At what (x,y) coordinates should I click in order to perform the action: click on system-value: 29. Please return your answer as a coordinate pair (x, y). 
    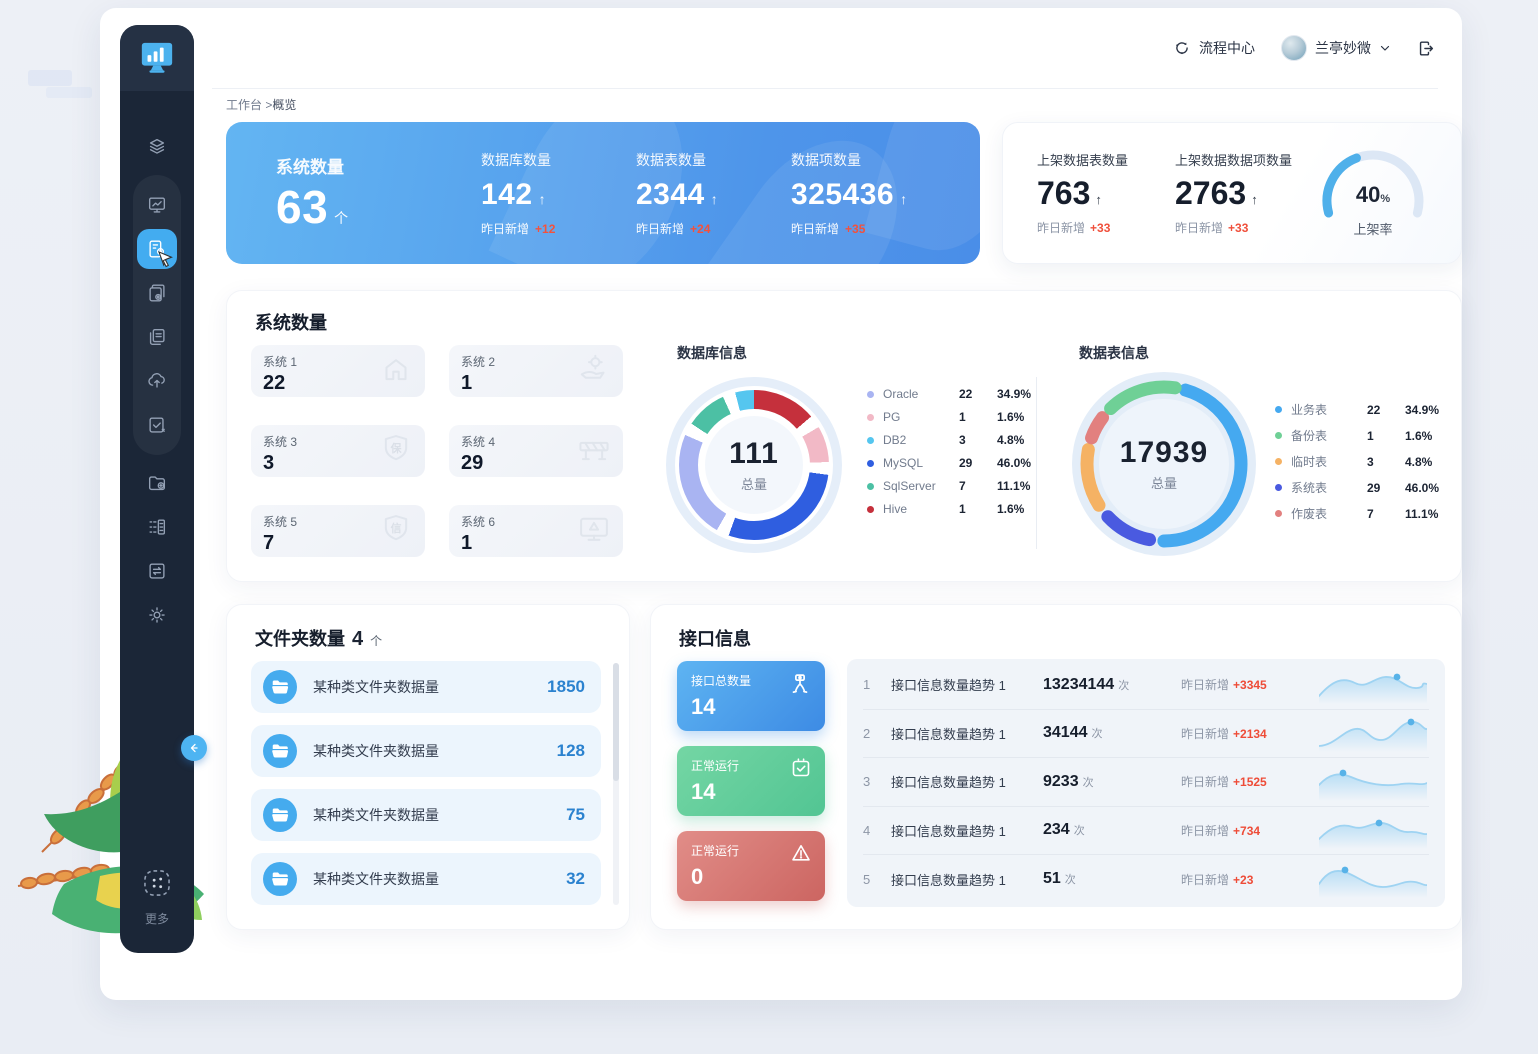
    Looking at the image, I should click on (472, 463).